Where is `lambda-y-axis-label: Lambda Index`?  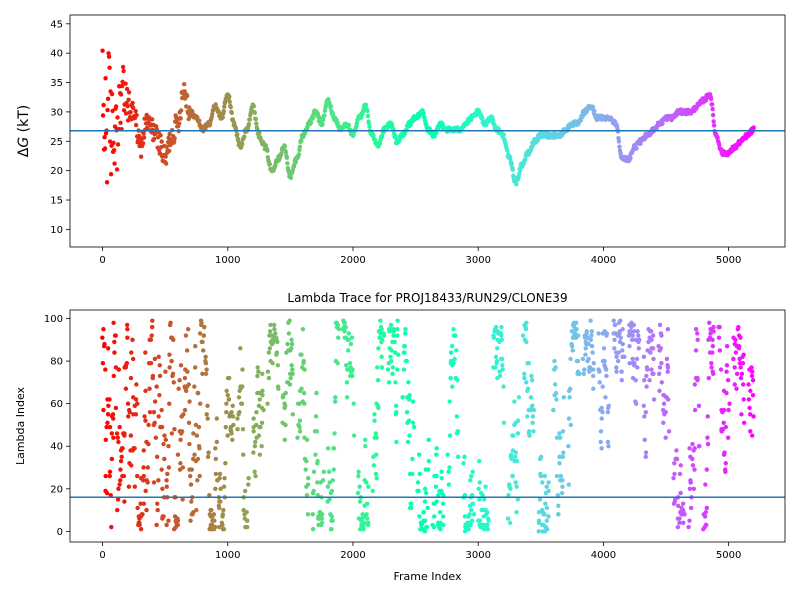
lambda-y-axis-label: Lambda Index is located at coordinates (20, 425).